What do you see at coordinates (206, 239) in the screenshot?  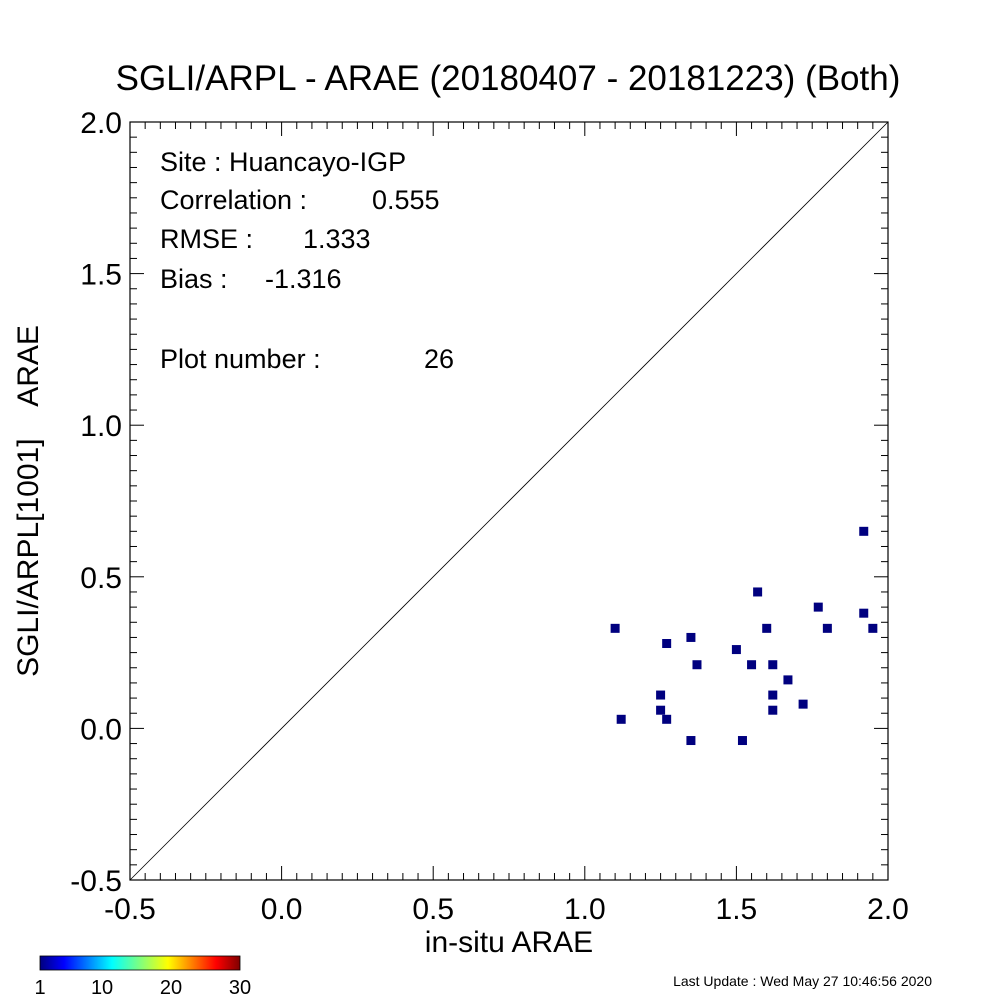 I see `rmse-label: RMSE :` at bounding box center [206, 239].